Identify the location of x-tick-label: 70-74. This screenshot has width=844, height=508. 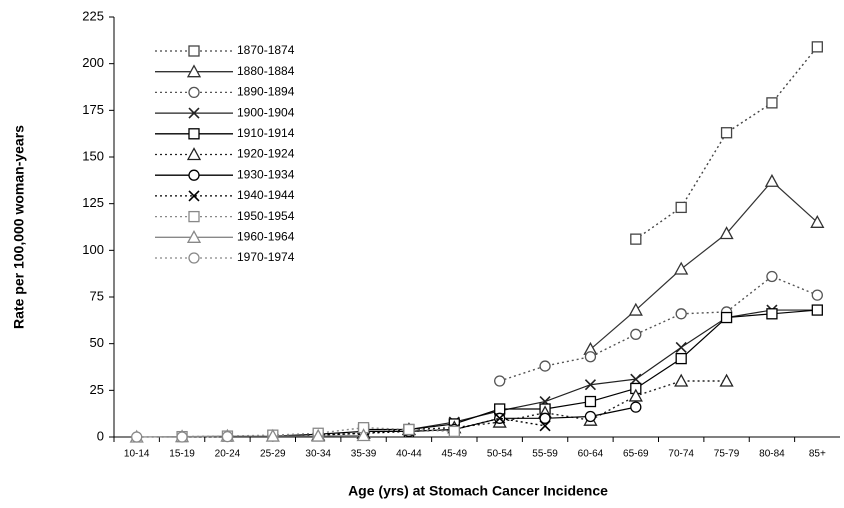
(681, 454).